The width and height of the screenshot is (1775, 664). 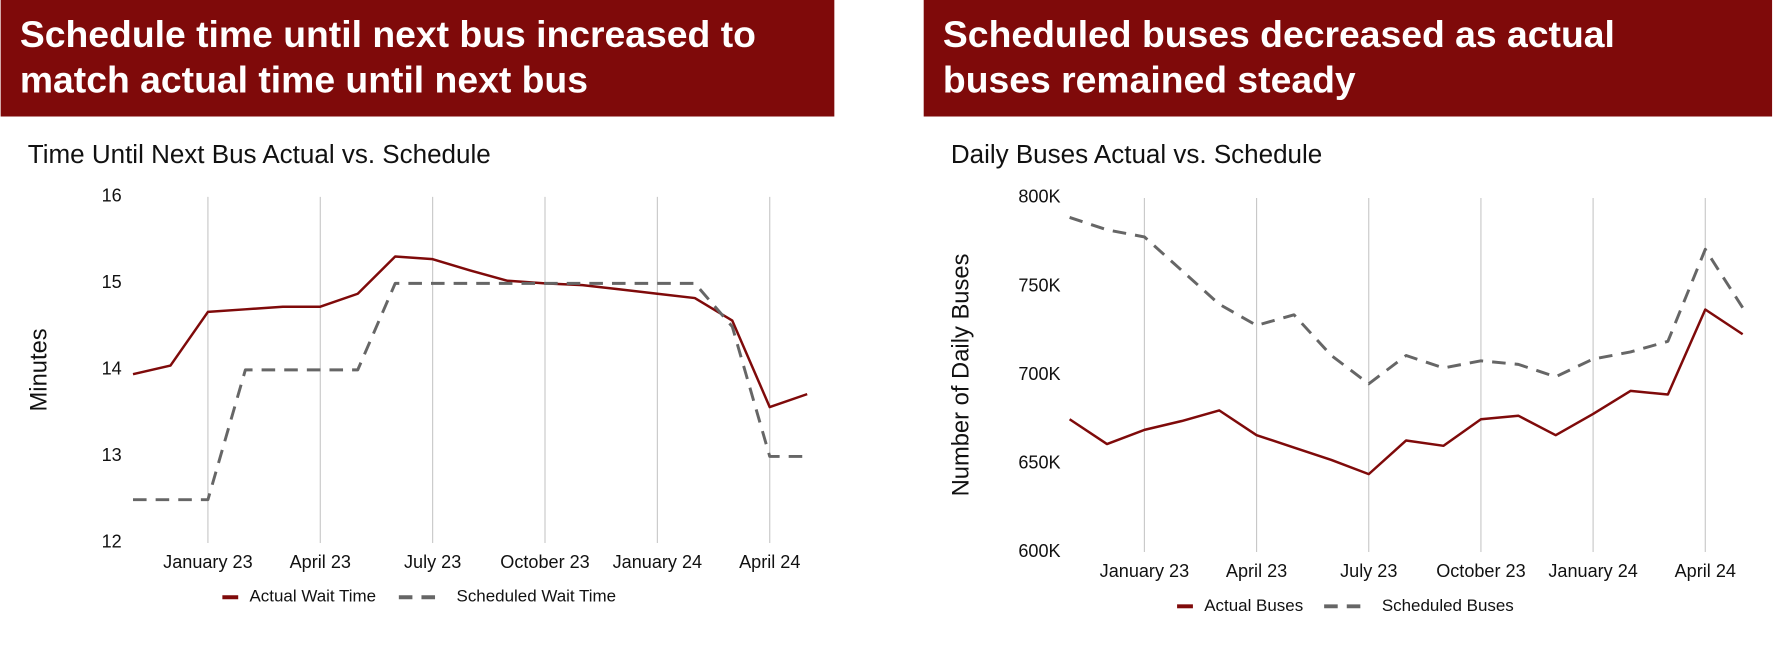 What do you see at coordinates (1279, 34) in the screenshot?
I see `banner-text: Scheduled buses decreased as actual` at bounding box center [1279, 34].